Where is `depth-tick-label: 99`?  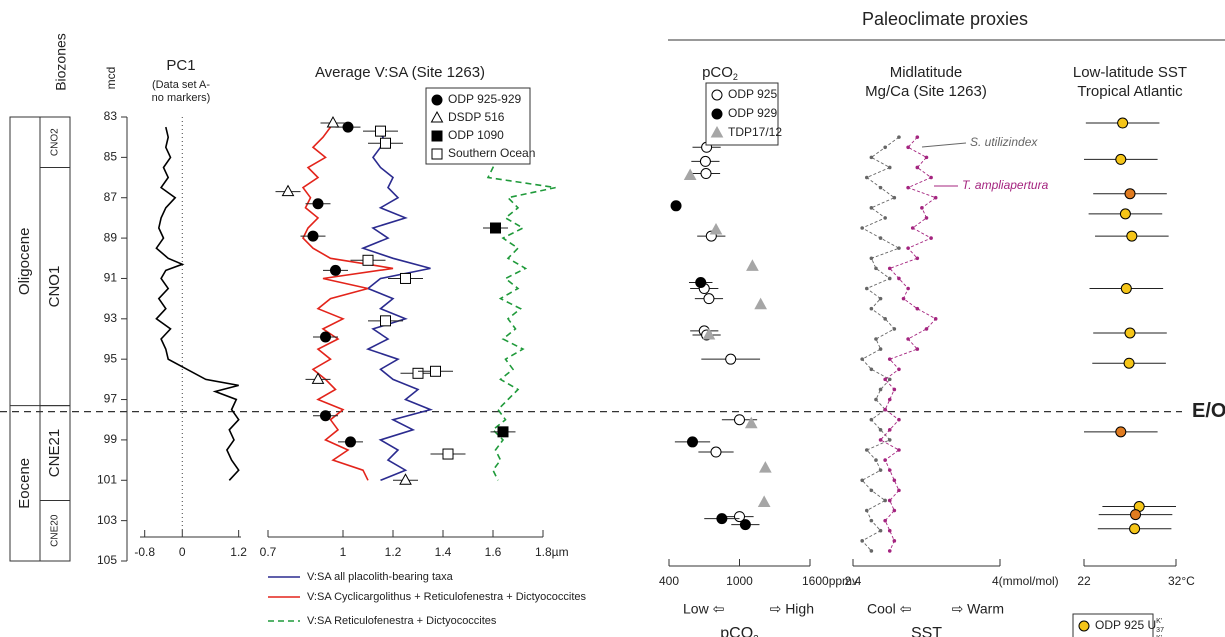
depth-tick-label: 99 is located at coordinates (111, 439).